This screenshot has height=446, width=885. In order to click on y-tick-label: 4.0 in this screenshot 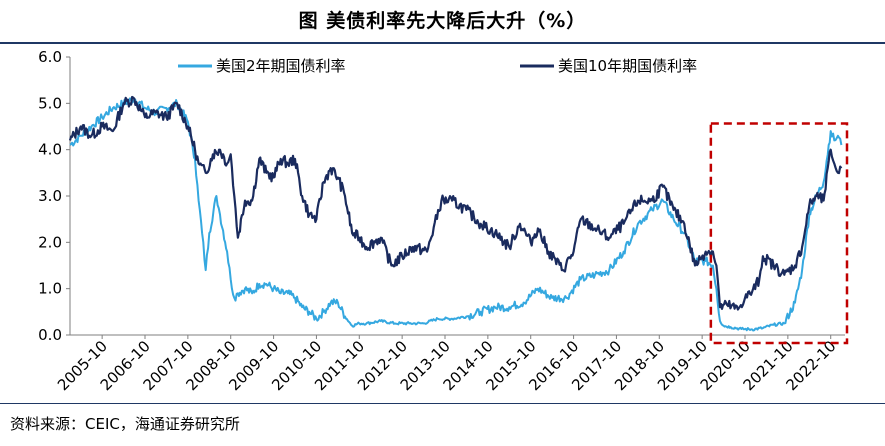, I will do `click(50, 150)`.